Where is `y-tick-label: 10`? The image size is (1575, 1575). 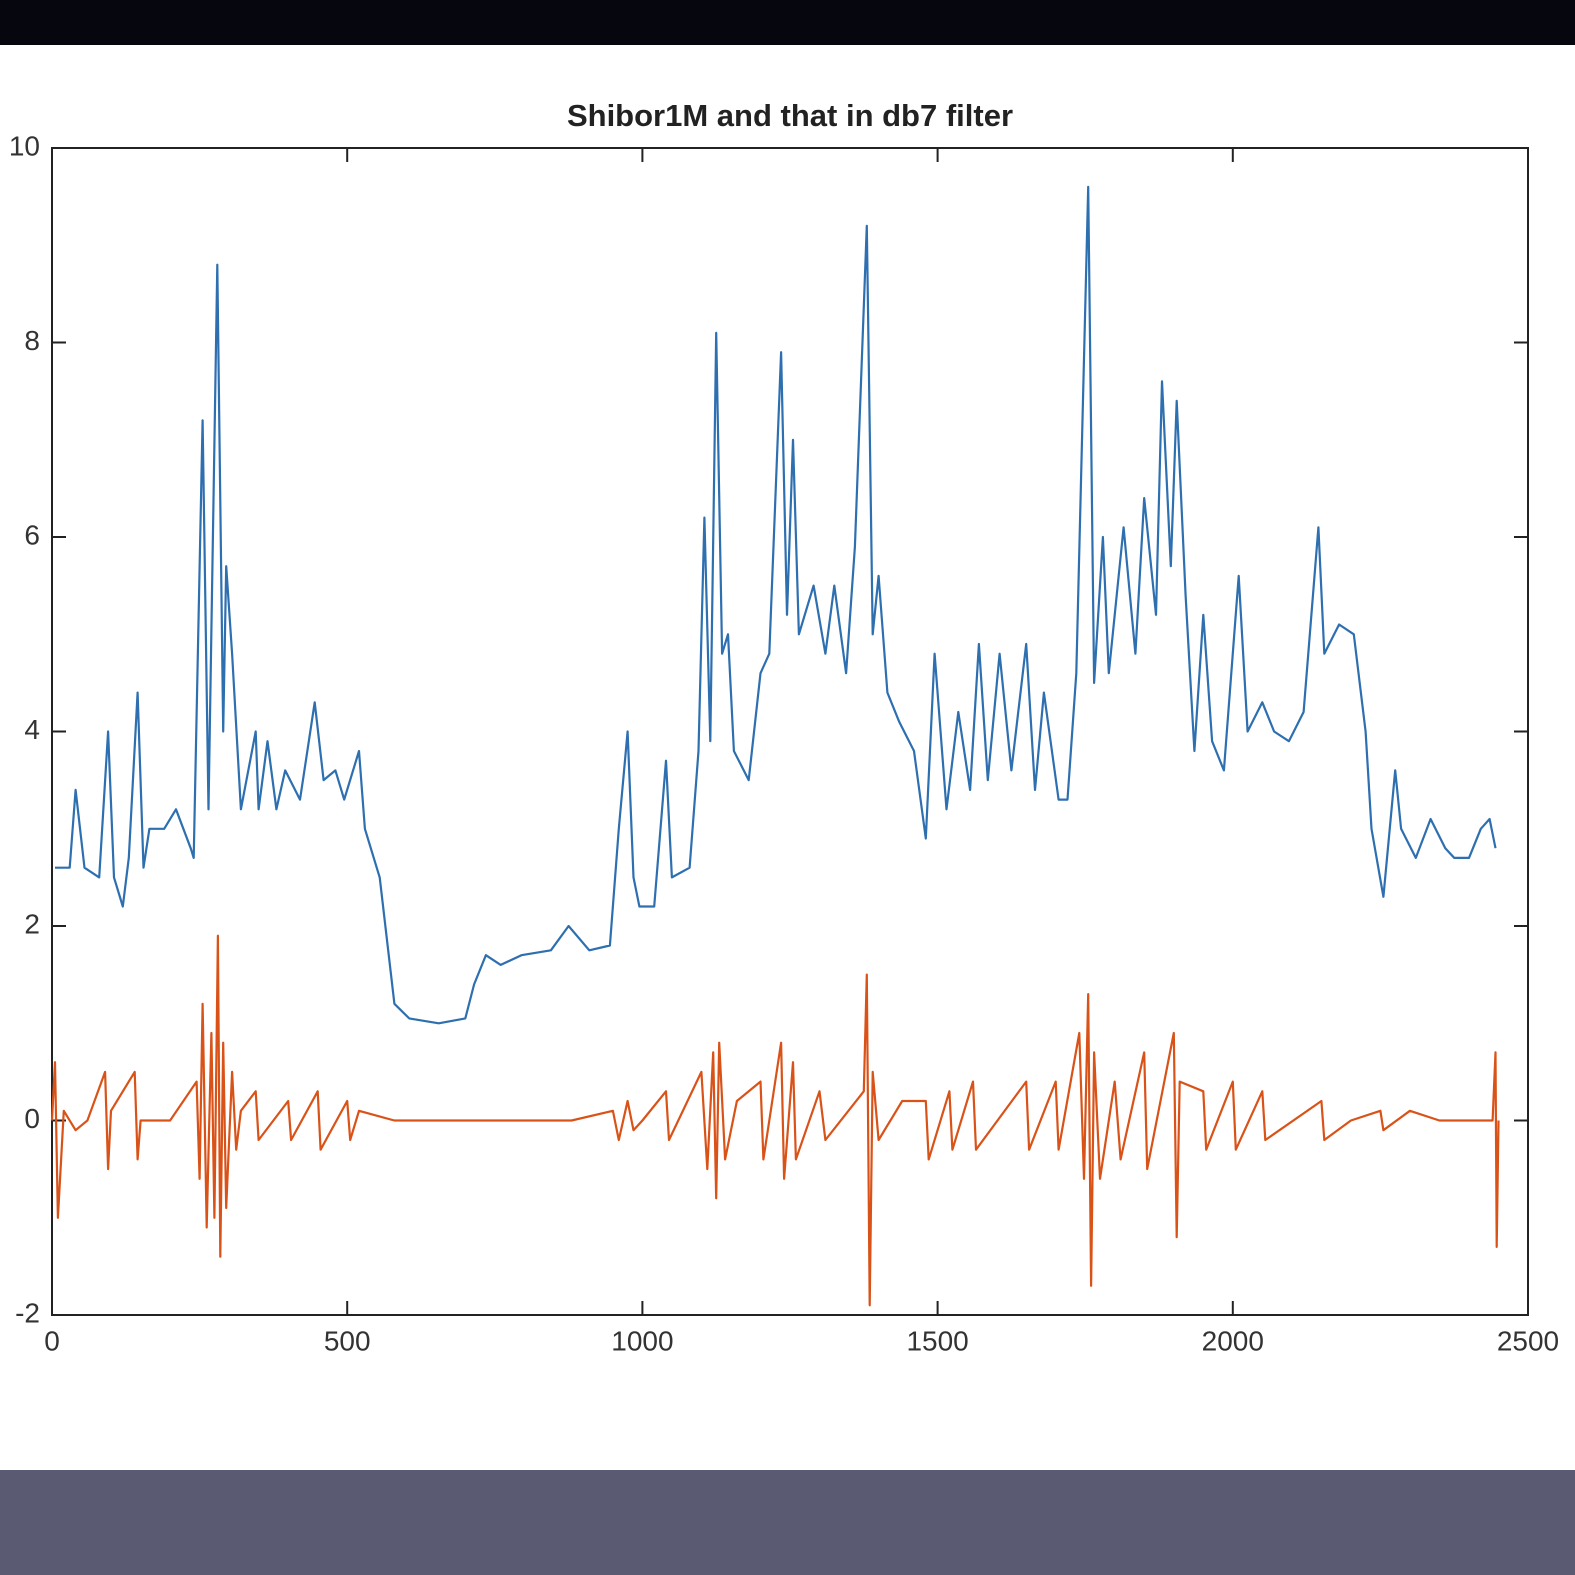 y-tick-label: 10 is located at coordinates (24, 145).